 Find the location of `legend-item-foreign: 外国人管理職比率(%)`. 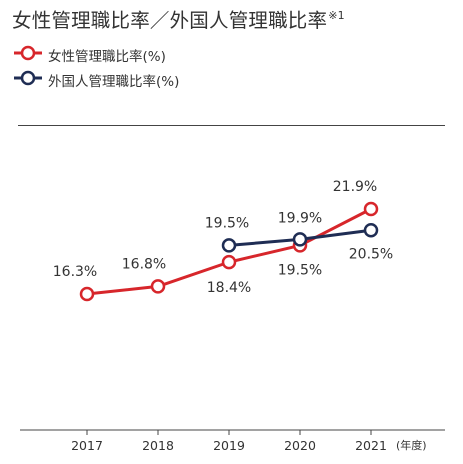

legend-item-foreign: 外国人管理職比率(%) is located at coordinates (164, 79).